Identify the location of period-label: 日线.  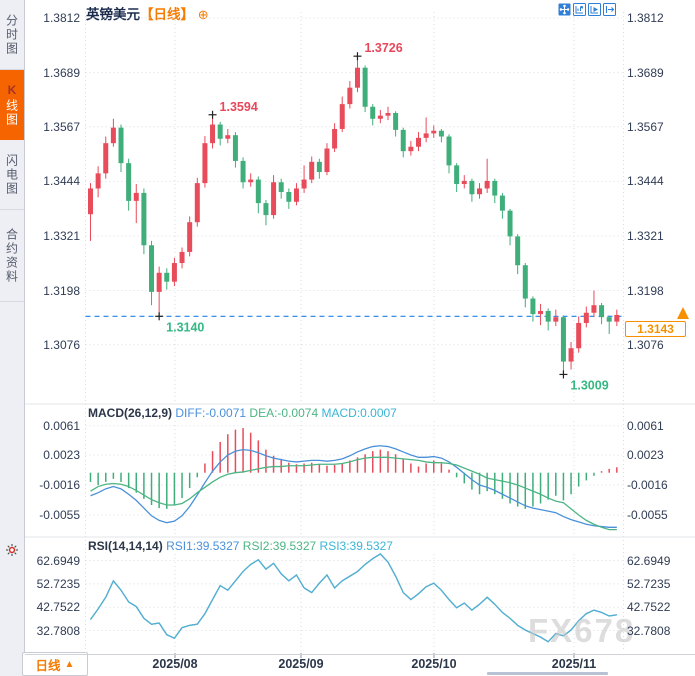
(48, 665).